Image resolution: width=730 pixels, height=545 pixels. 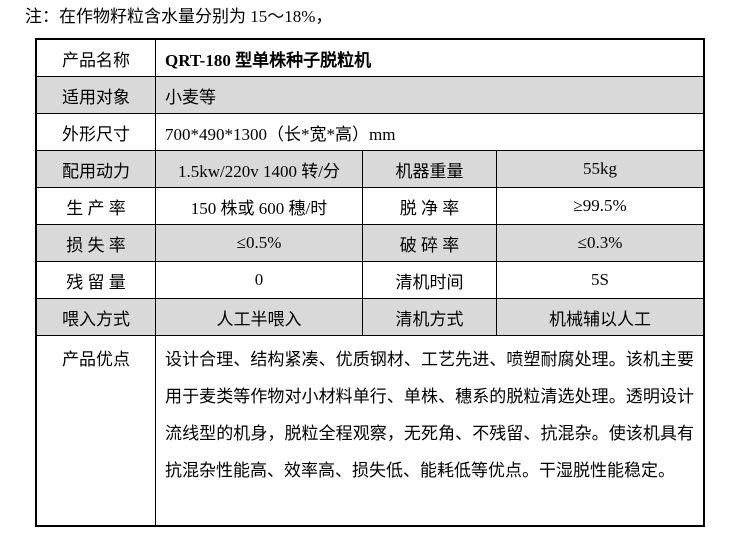 What do you see at coordinates (370, 95) in the screenshot?
I see `table-row-applicable-objects: 适用对象 小麦等` at bounding box center [370, 95].